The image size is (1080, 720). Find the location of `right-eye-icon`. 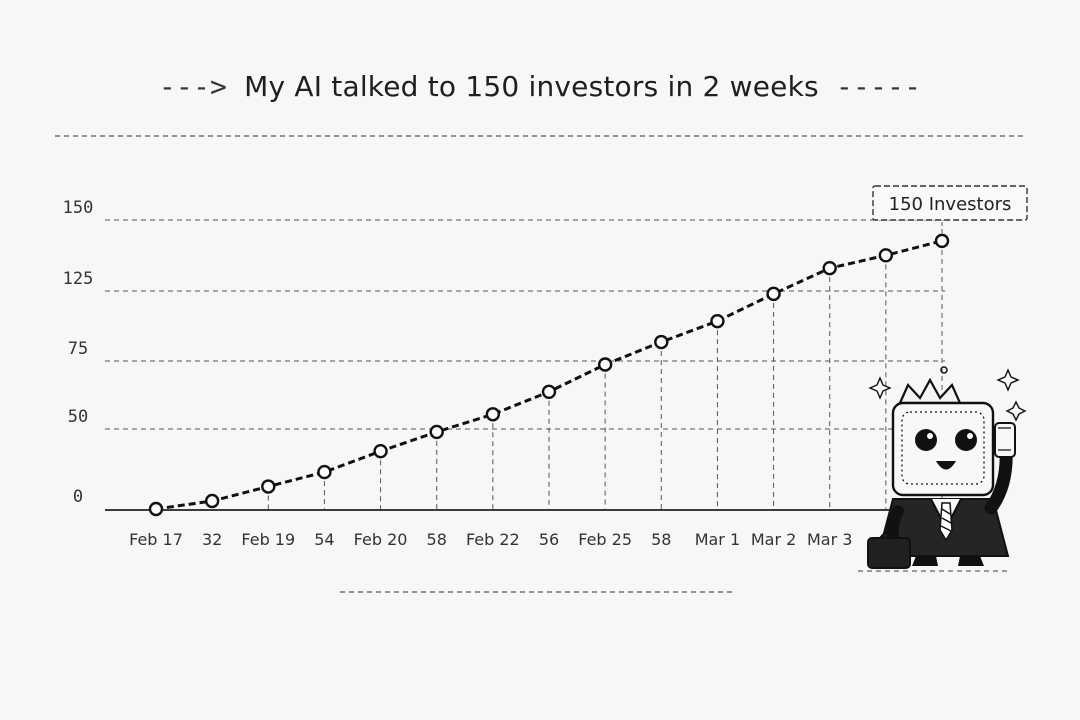

right-eye-icon is located at coordinates (966, 440).